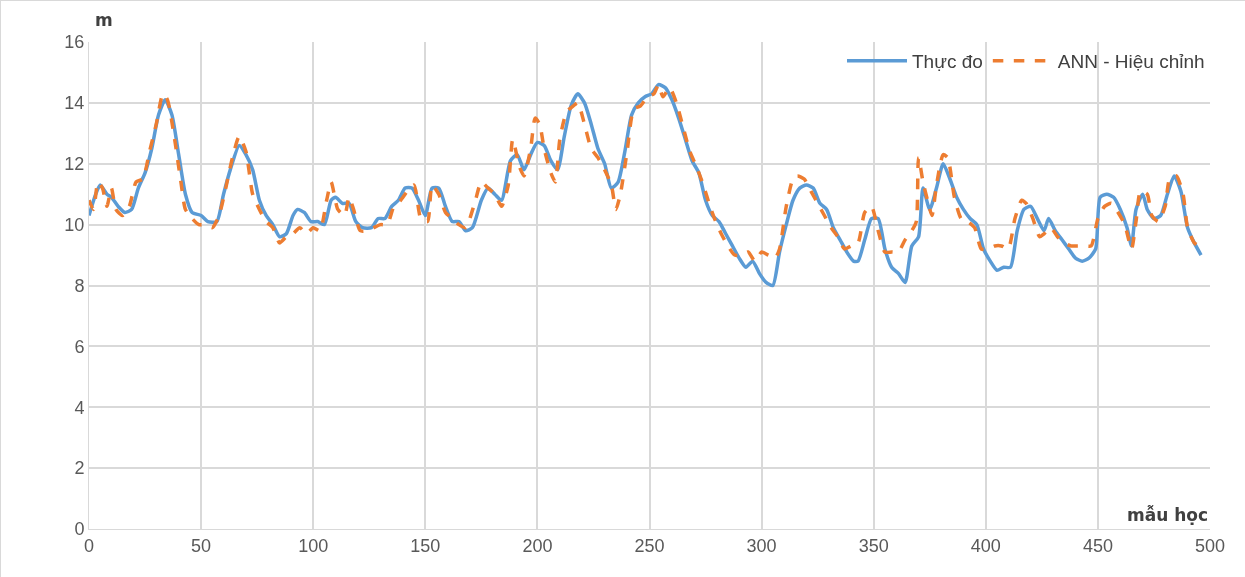  Describe the element at coordinates (79, 285) in the screenshot. I see `y-tick-label: 8` at that location.